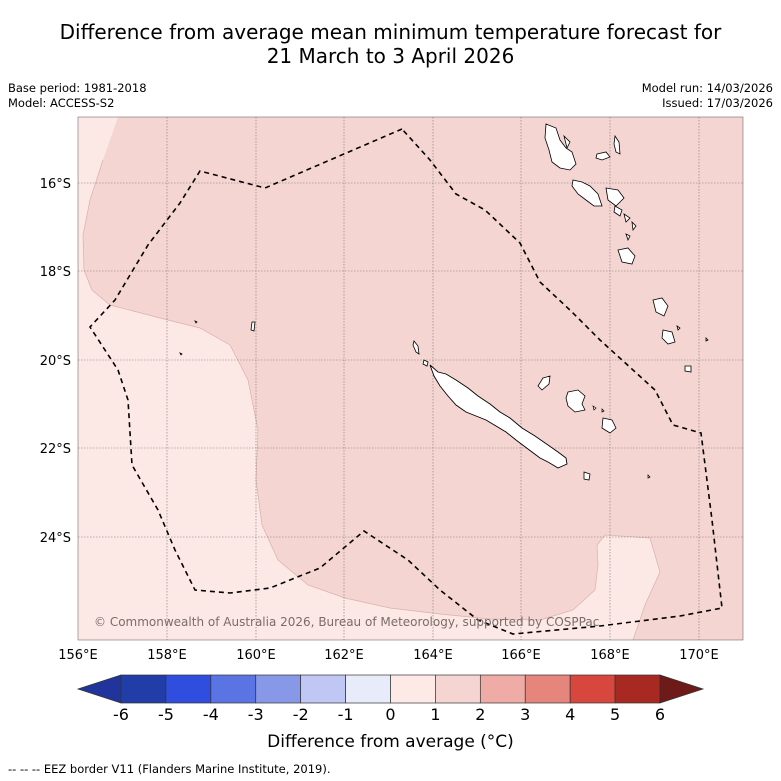 Image resolution: width=781 pixels, height=781 pixels. Describe the element at coordinates (699, 655) in the screenshot. I see `lon-label: 170°E` at that location.